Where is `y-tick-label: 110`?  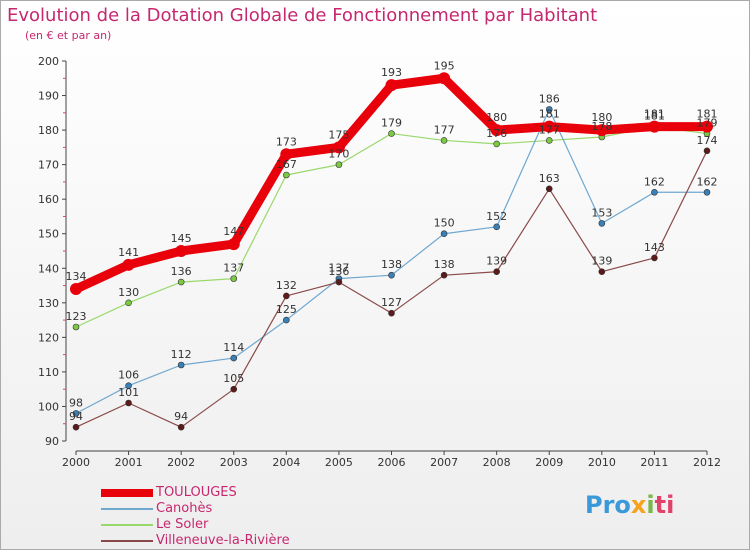
y-tick-label: 110 is located at coordinates (48, 372).